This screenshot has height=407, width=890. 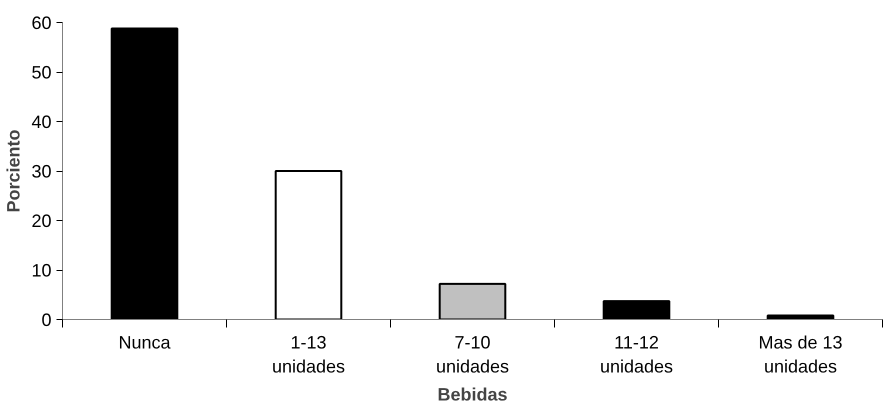 I want to click on y-tick-label: 40, so click(x=41, y=122).